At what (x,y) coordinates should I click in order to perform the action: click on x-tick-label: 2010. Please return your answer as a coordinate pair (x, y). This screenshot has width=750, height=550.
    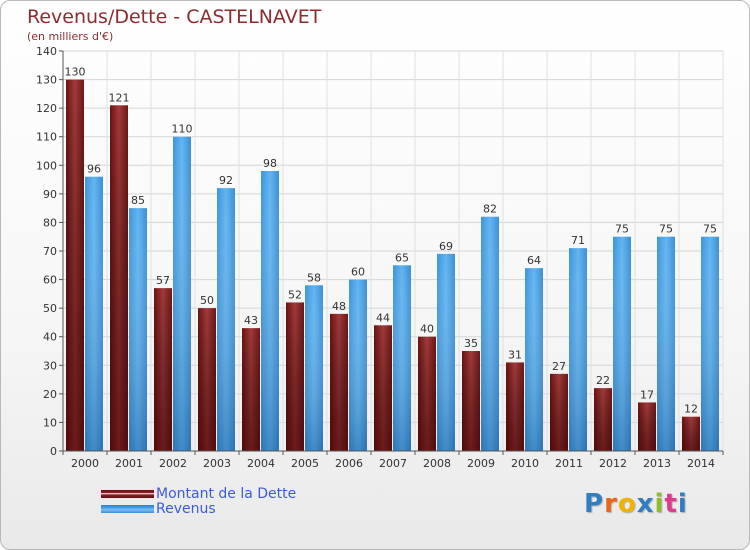
    Looking at the image, I should click on (525, 463).